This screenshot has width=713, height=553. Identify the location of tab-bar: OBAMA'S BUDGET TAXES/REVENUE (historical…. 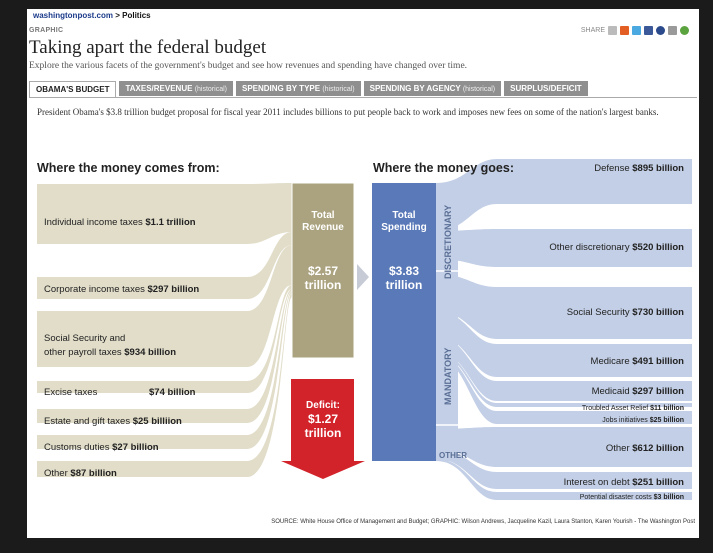
(308, 89).